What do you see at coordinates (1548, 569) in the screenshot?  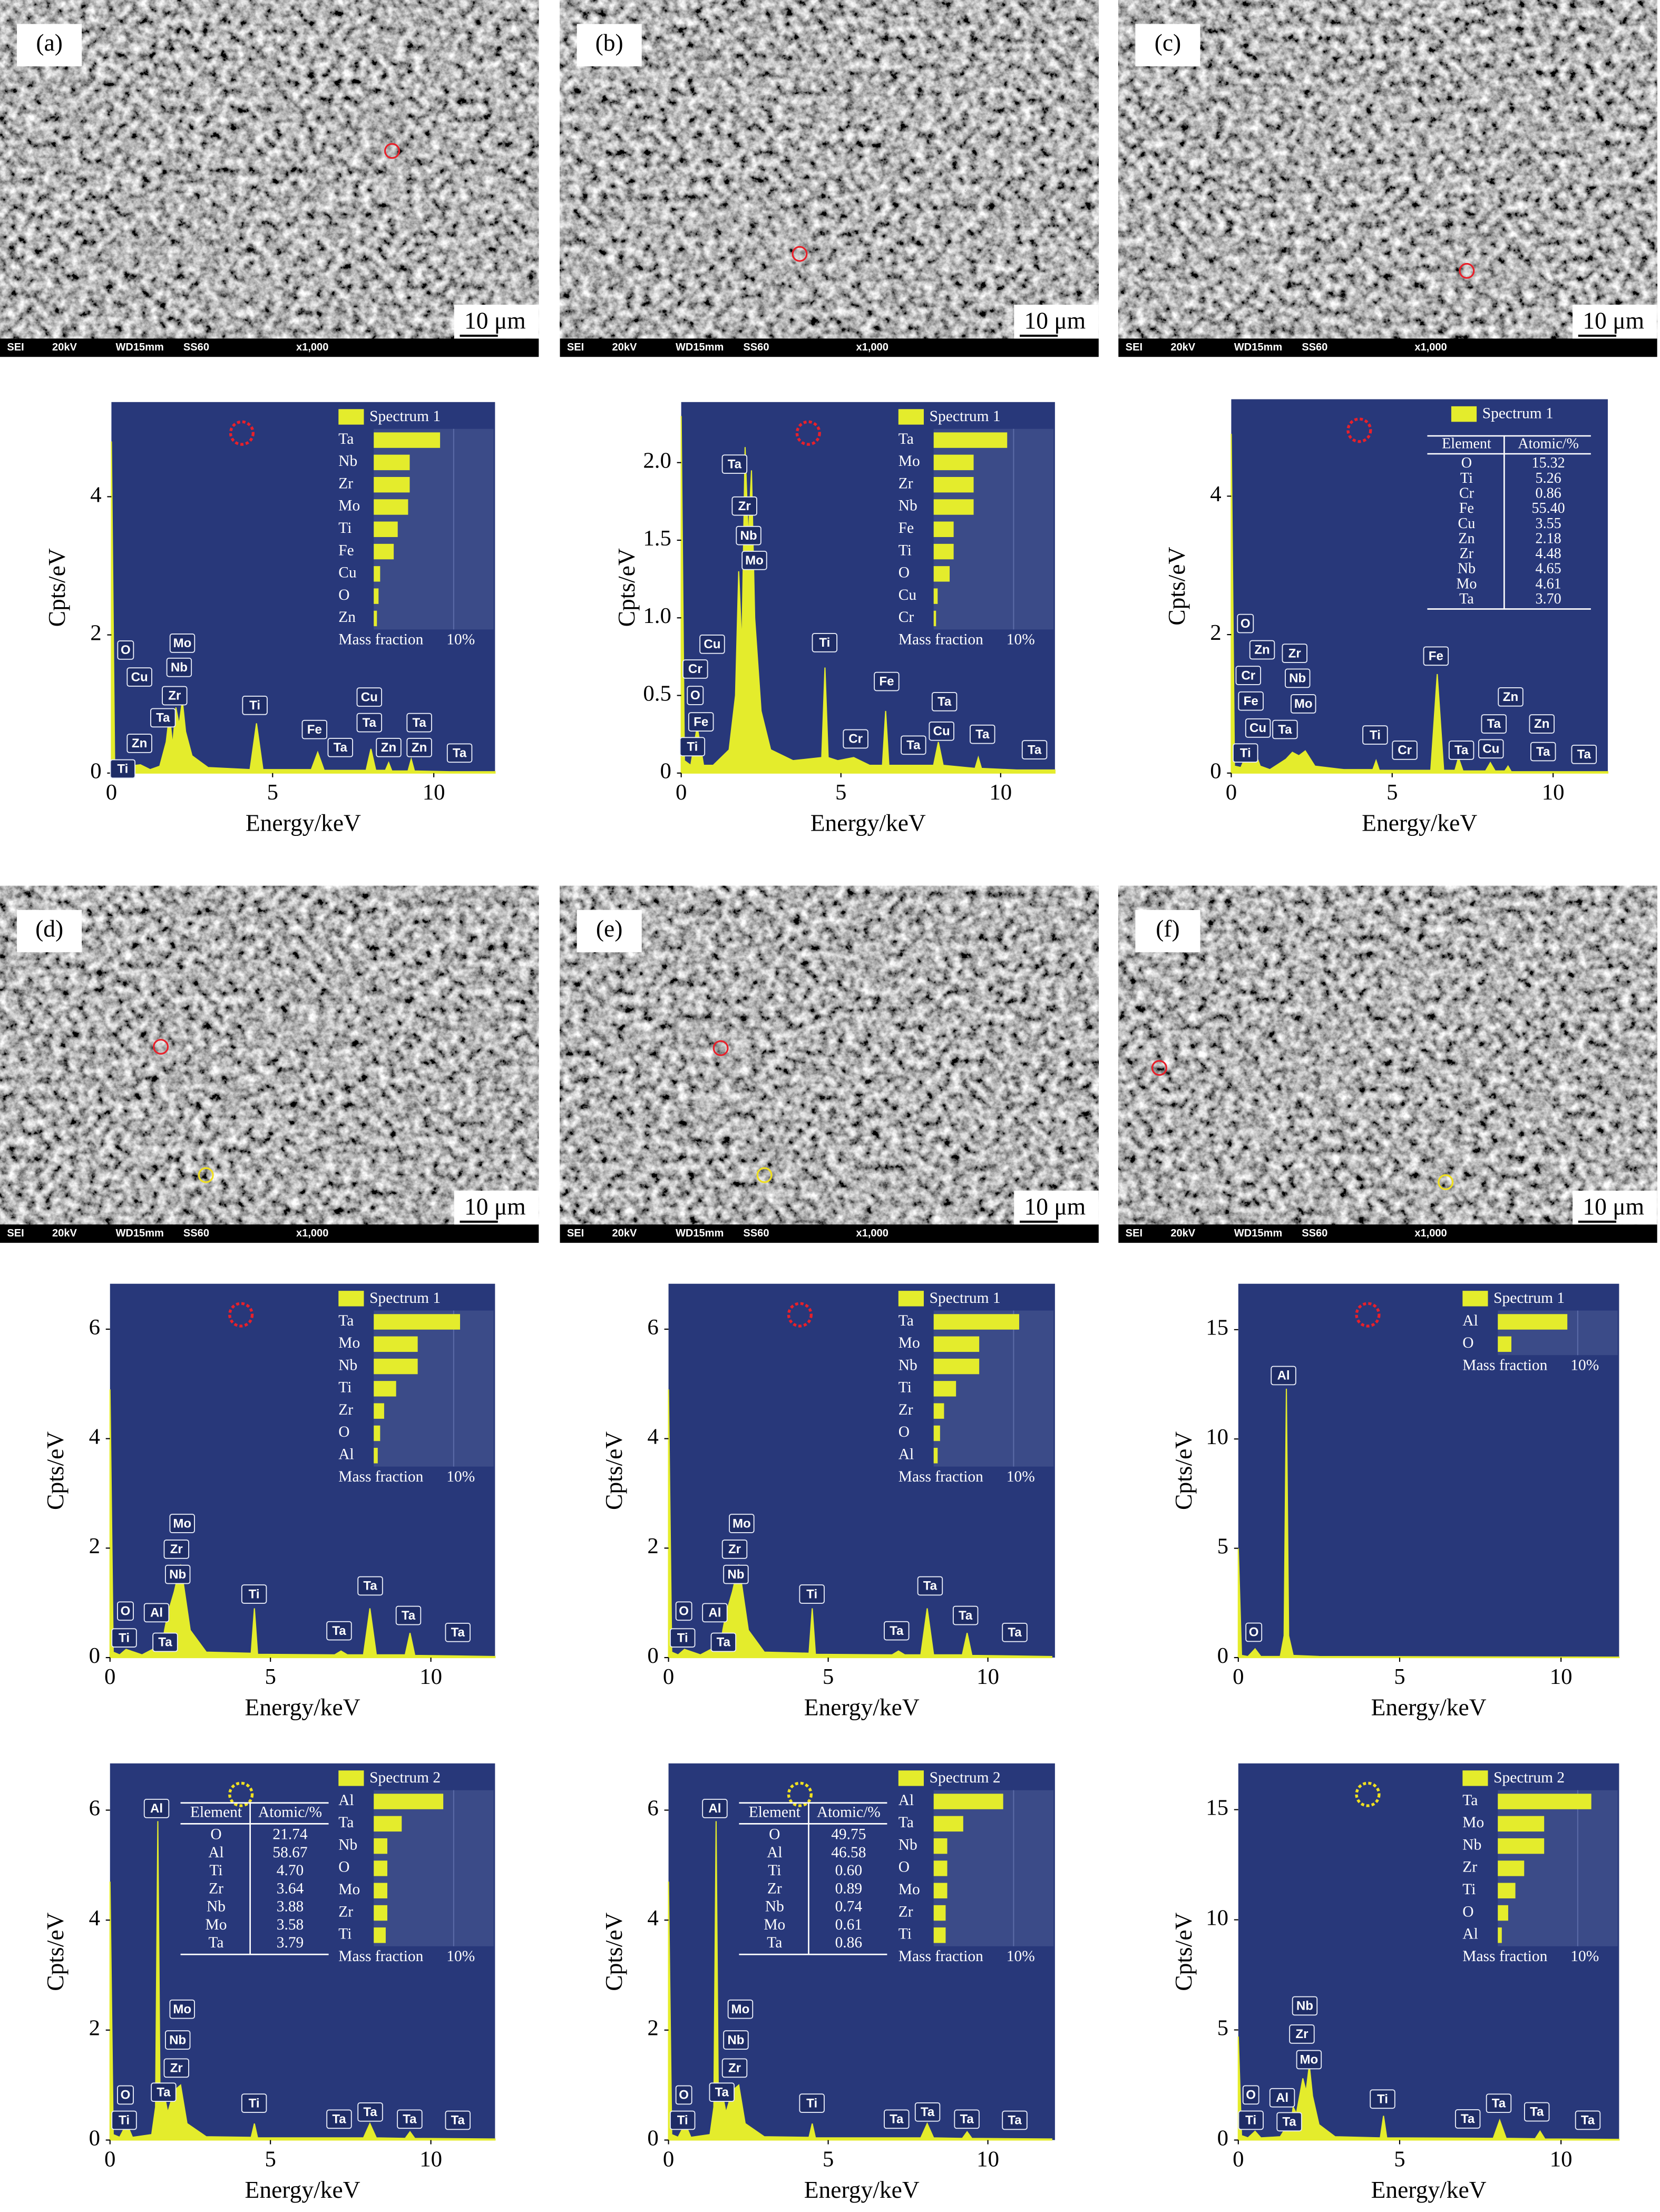 I see `table-cell: 4.65` at bounding box center [1548, 569].